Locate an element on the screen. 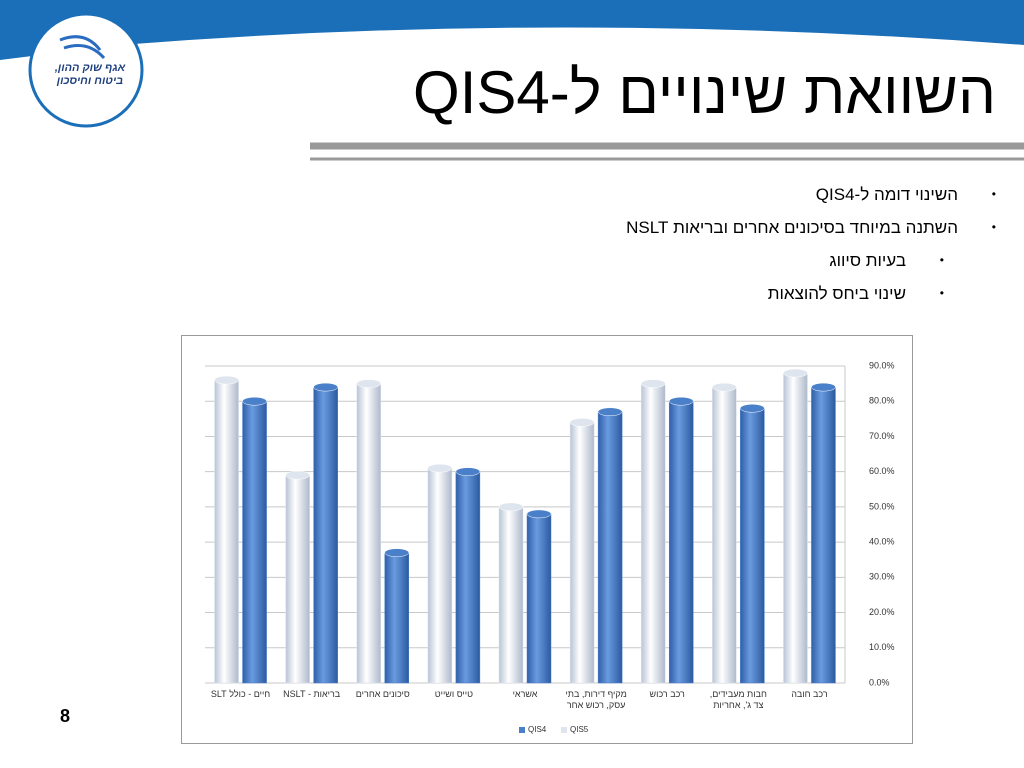 Image resolution: width=1024 pixels, height=768 pixels. bullet: בעיות סיווג is located at coordinates (736, 260).